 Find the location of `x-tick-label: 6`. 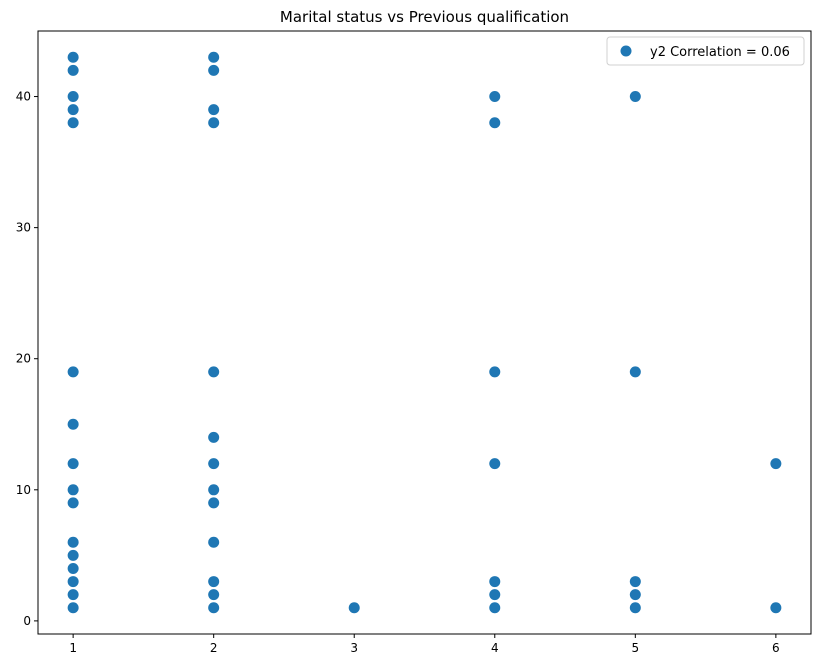

x-tick-label: 6 is located at coordinates (776, 648).